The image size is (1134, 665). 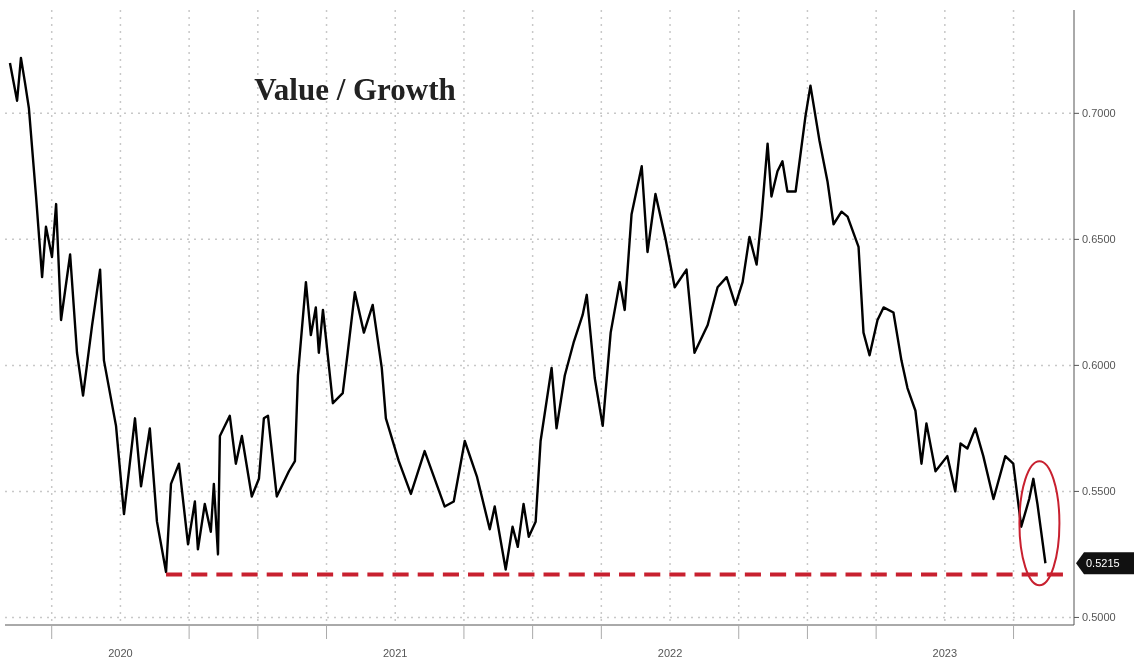 I want to click on y-tick-label: 0.6000, so click(x=1099, y=365).